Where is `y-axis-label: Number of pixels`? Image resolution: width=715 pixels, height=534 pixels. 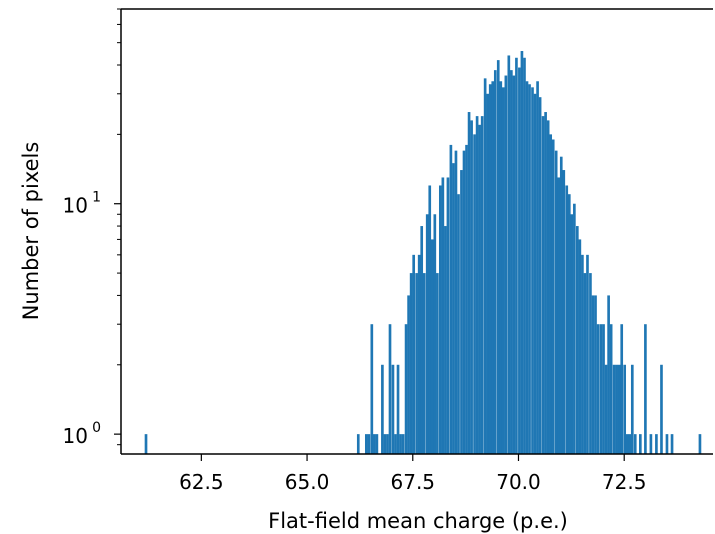
y-axis-label: Number of pixels is located at coordinates (31, 231).